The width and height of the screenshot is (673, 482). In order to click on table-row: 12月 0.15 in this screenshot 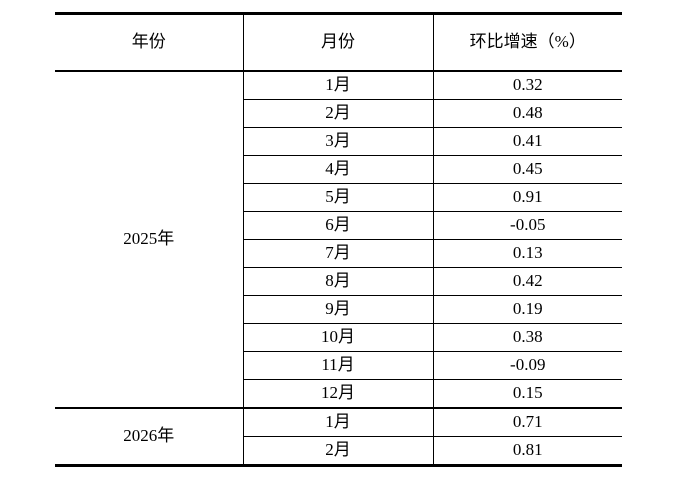, I will do `click(338, 394)`.